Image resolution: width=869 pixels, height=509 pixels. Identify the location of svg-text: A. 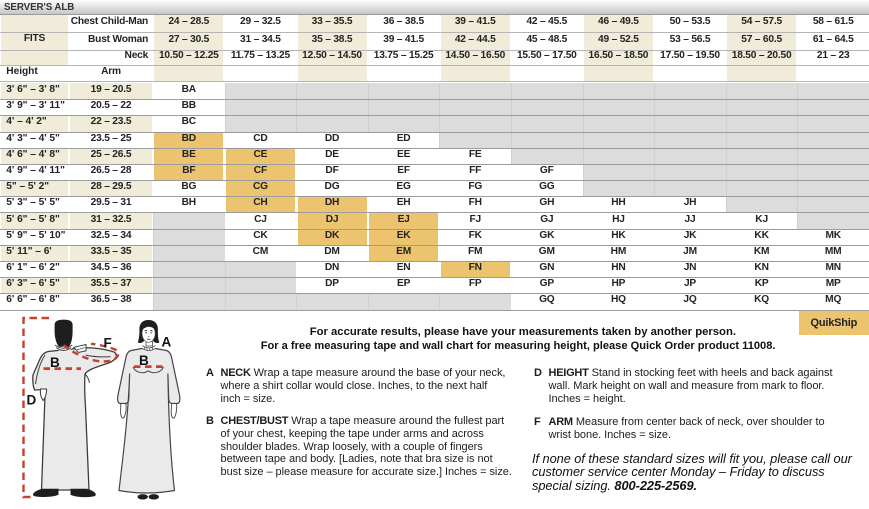
(167, 342).